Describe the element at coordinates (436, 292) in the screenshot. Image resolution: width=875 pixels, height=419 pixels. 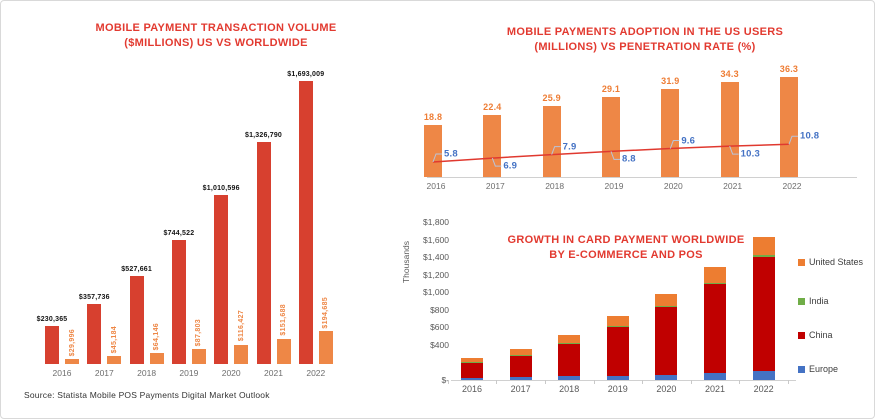
I see `y-tick-$1,000: $1,000` at that location.